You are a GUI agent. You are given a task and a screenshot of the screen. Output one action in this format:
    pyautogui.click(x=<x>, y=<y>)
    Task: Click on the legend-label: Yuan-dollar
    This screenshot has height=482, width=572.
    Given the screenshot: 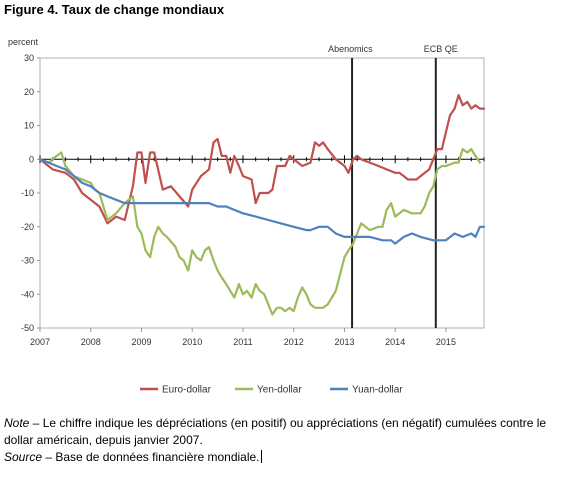 What is the action you would take?
    pyautogui.click(x=377, y=390)
    